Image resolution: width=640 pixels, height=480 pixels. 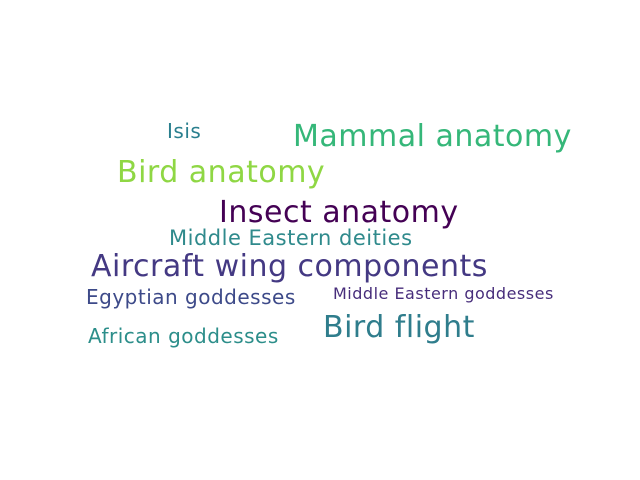 I want to click on word-mammal-anatomy: Mammal anatomy, so click(x=432, y=136).